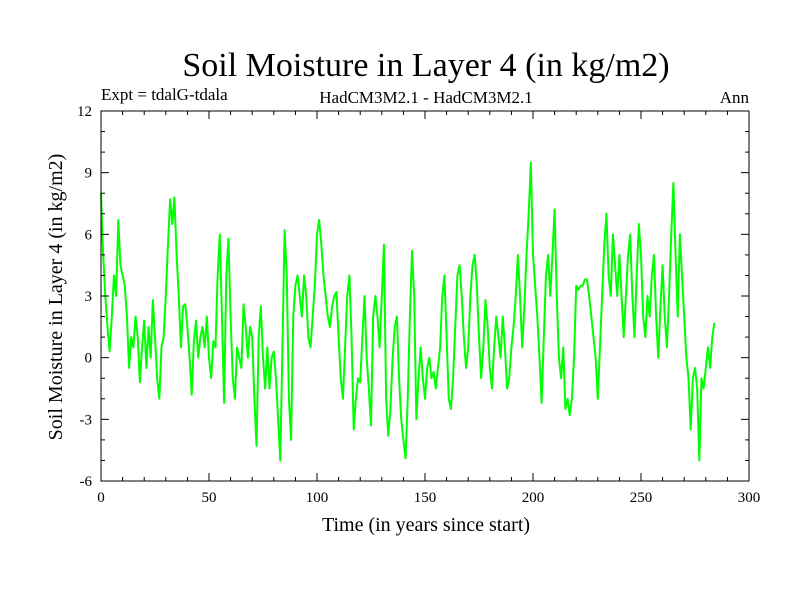 This screenshot has height=605, width=800. Describe the element at coordinates (89, 235) in the screenshot. I see `y-tick-label: 6` at that location.